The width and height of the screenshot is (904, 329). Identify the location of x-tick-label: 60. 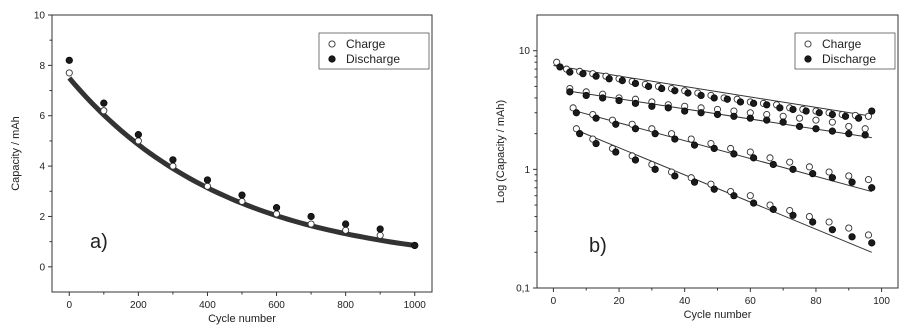
(751, 301).